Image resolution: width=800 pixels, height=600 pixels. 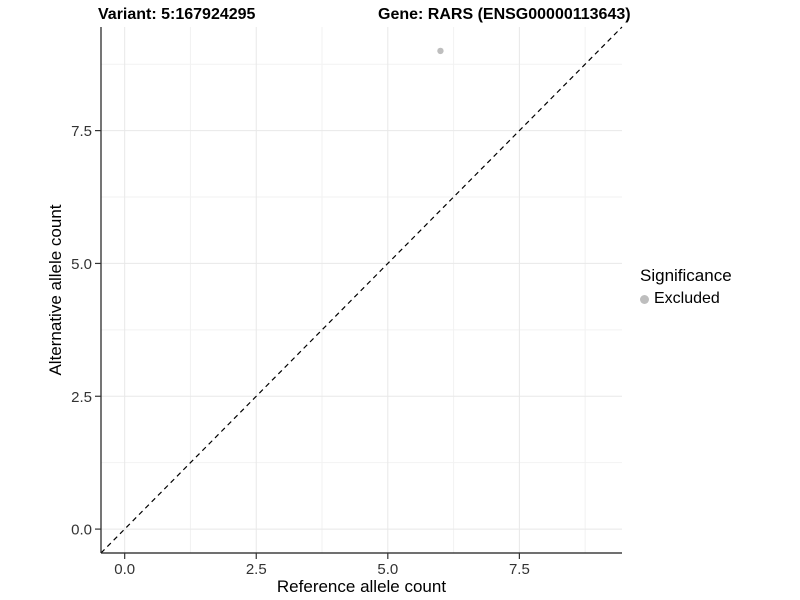 I want to click on legend-entry-excluded: Excluded, so click(x=686, y=299).